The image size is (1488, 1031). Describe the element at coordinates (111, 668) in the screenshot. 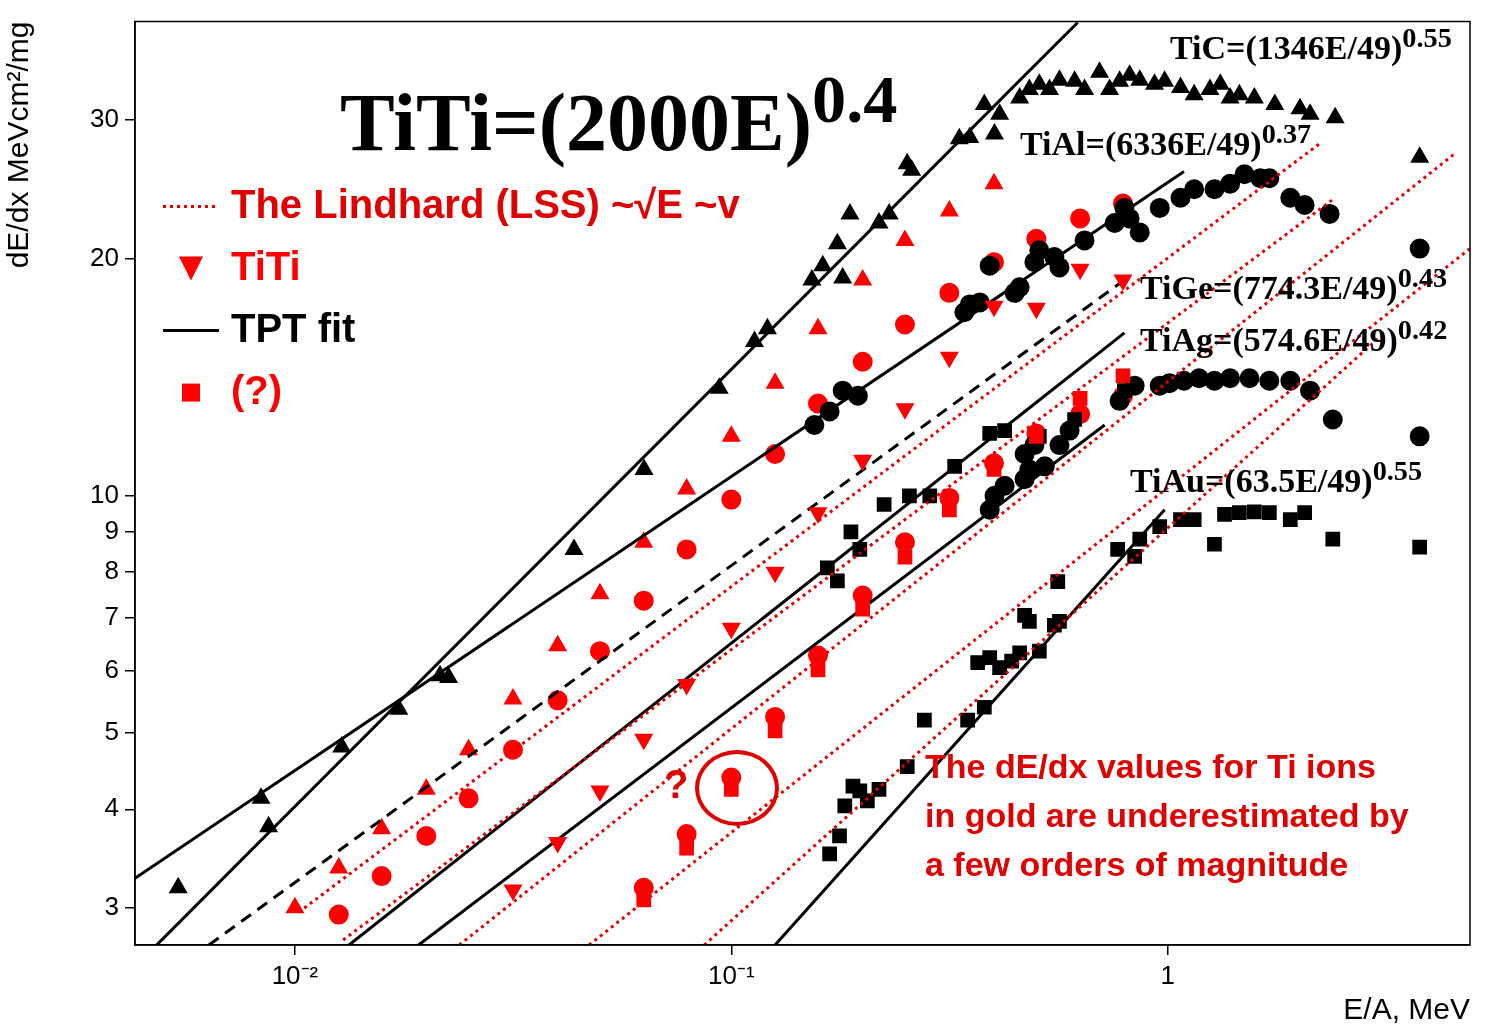

I see `y-tick-label: 6` at that location.